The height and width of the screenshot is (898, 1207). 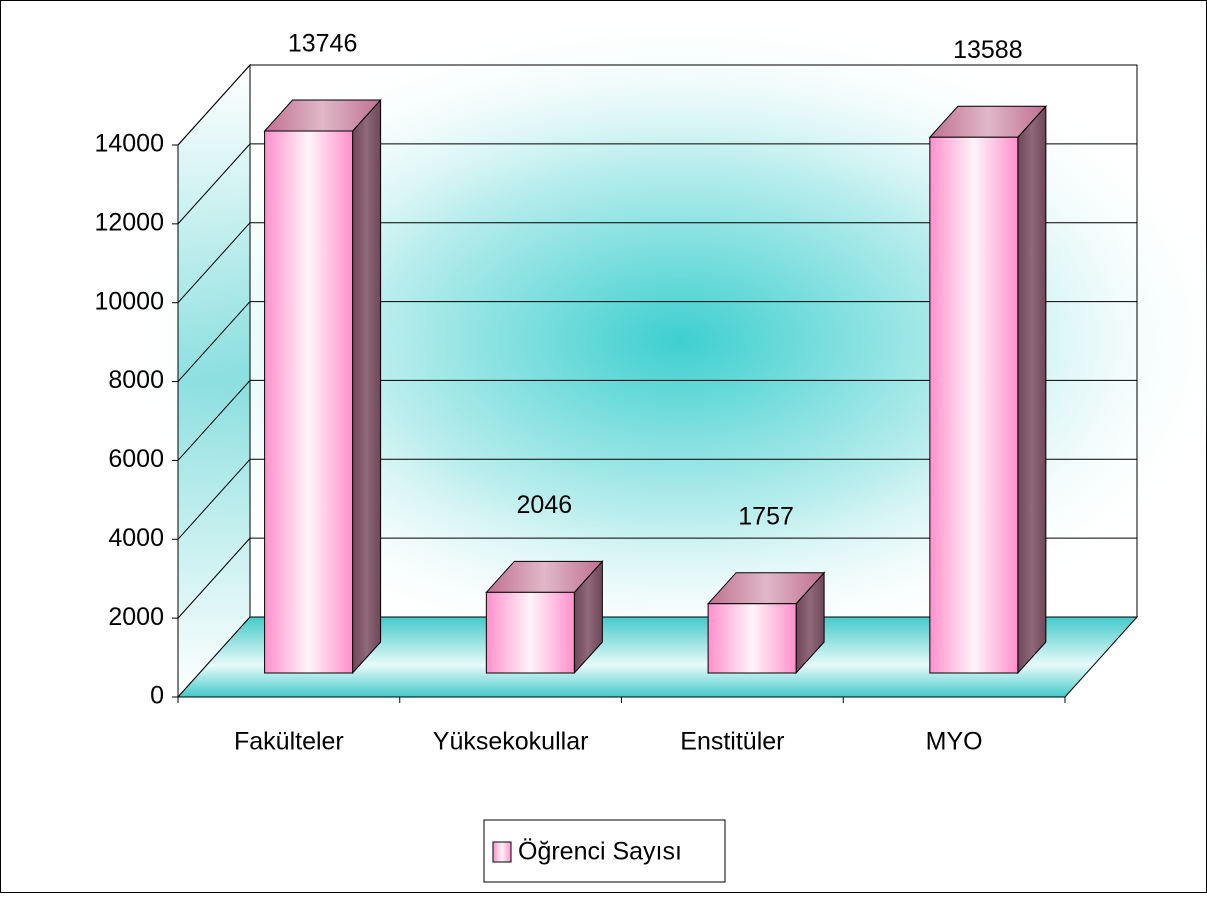 I want to click on x-tick-label: Fakülteler, so click(x=289, y=742).